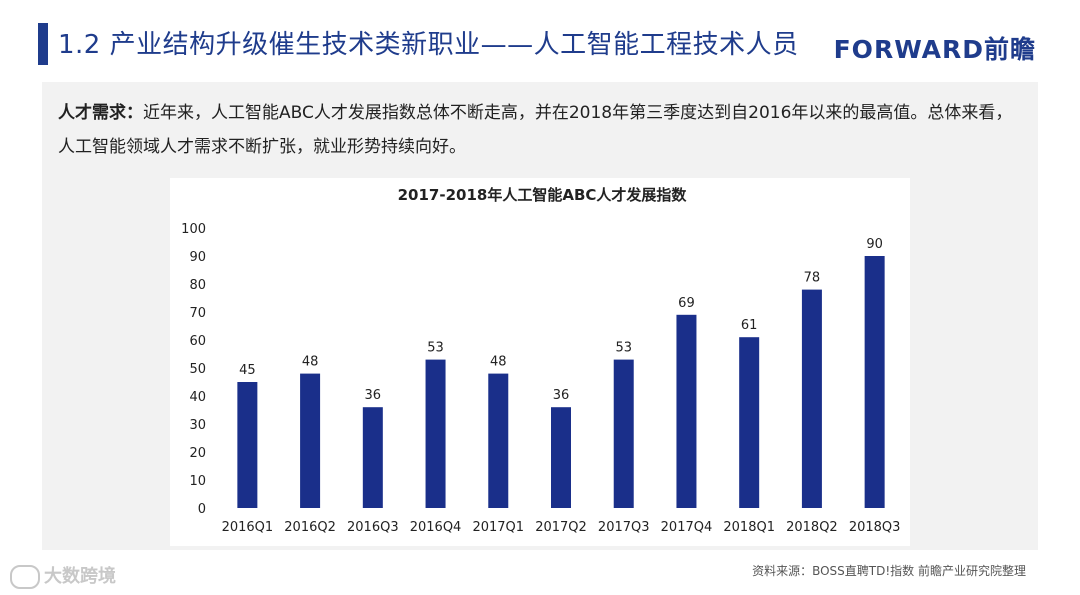  I want to click on y-tick-label: 50, so click(197, 369).